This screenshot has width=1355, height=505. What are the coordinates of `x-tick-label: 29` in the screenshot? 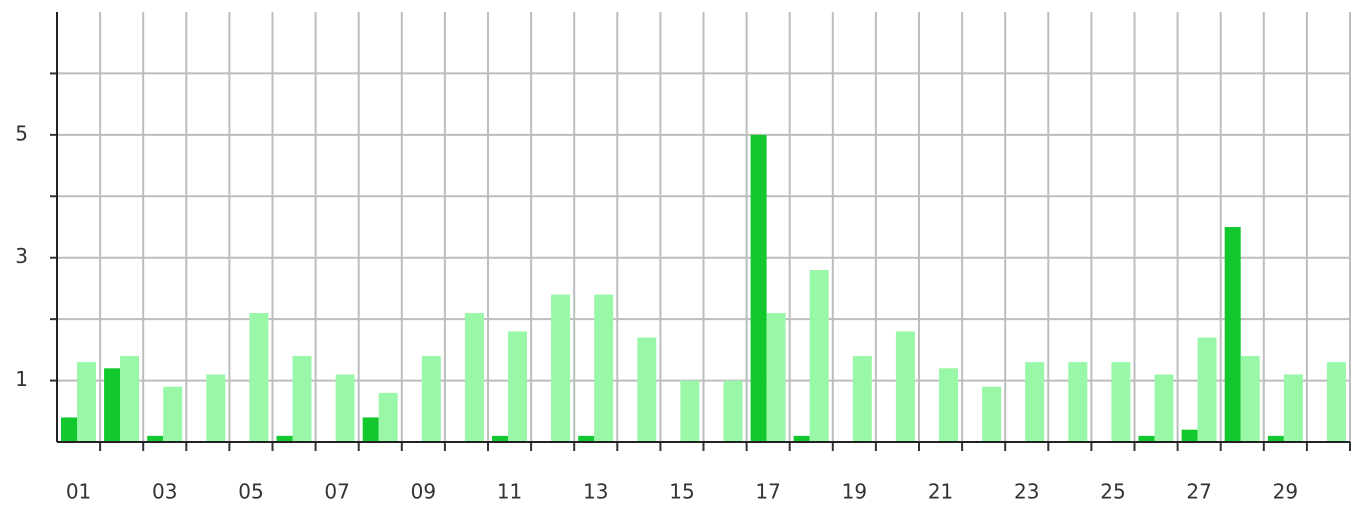 It's located at (1285, 492).